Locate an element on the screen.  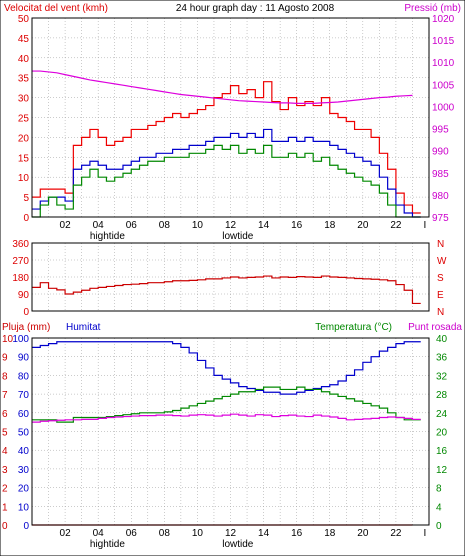
direction-tick-label: 360 is located at coordinates (20, 244).